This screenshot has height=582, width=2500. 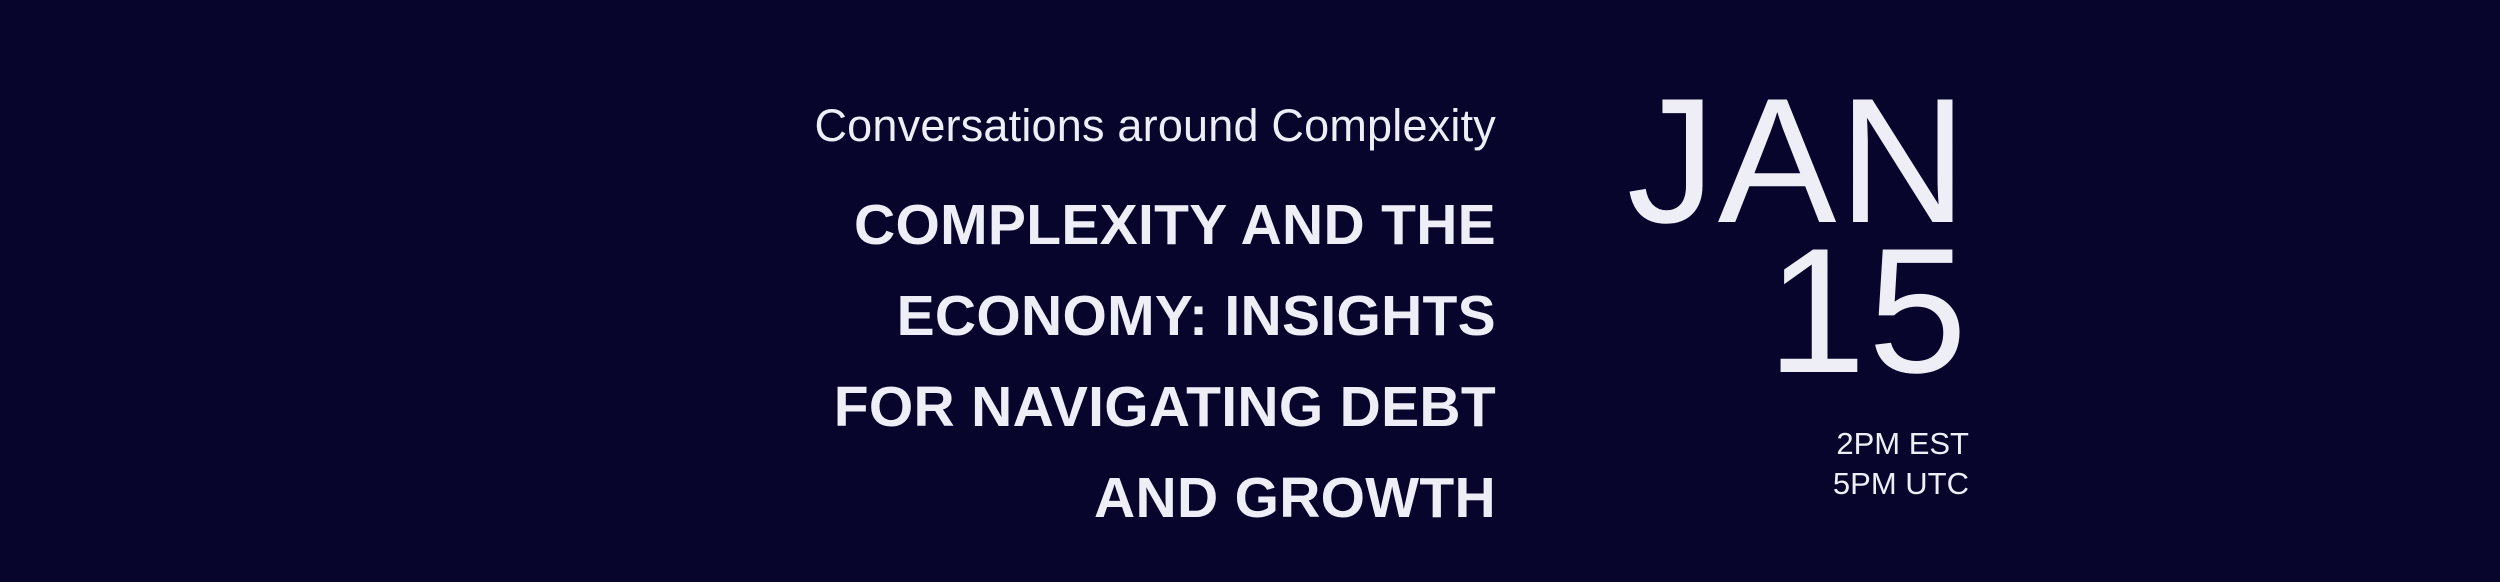 What do you see at coordinates (1175, 225) in the screenshot?
I see `event-title-line: COMPLEXITY AND THE` at bounding box center [1175, 225].